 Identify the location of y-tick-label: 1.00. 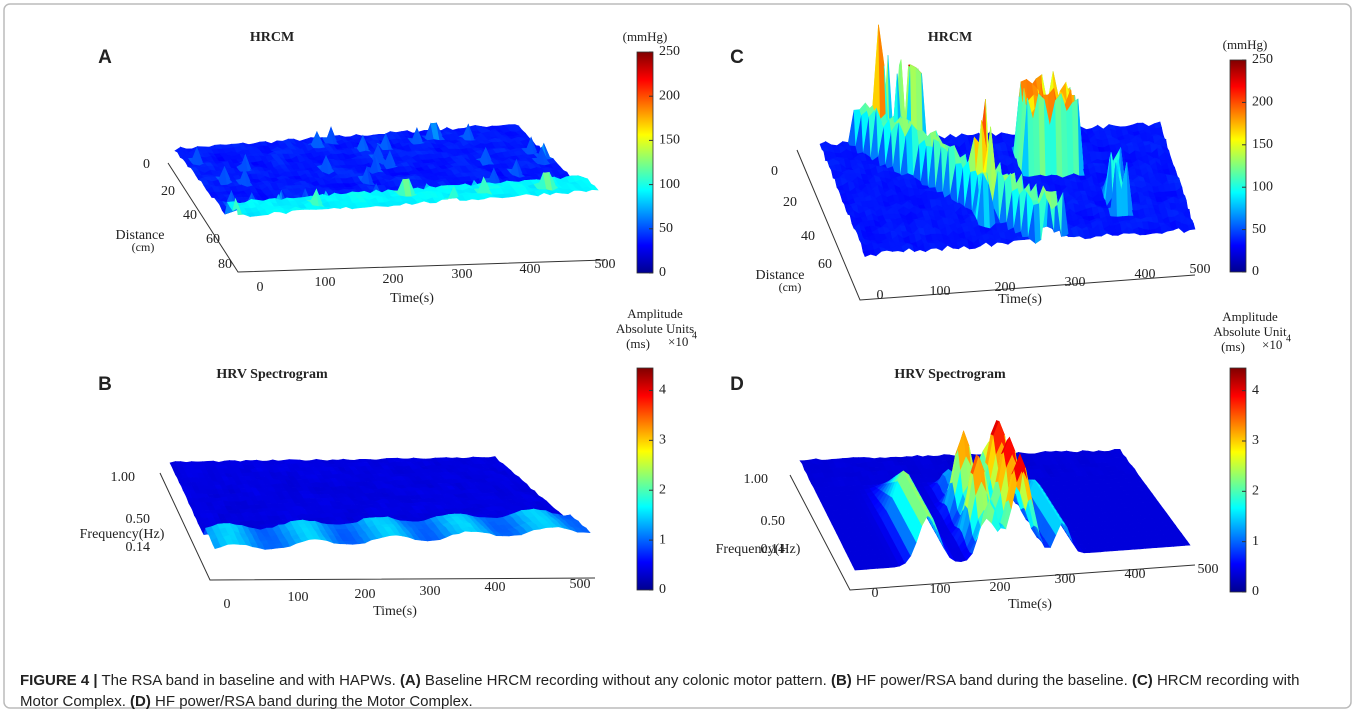
(123, 477).